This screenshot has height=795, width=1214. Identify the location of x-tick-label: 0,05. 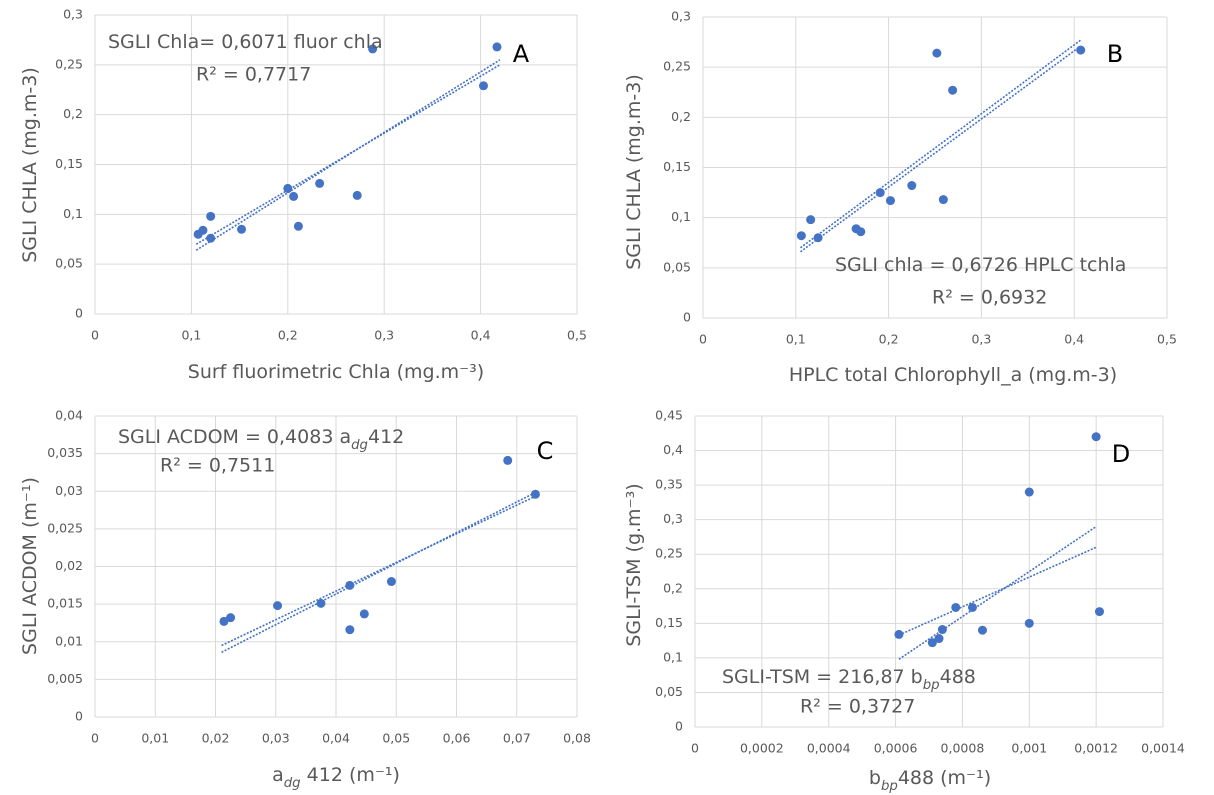
(396, 738).